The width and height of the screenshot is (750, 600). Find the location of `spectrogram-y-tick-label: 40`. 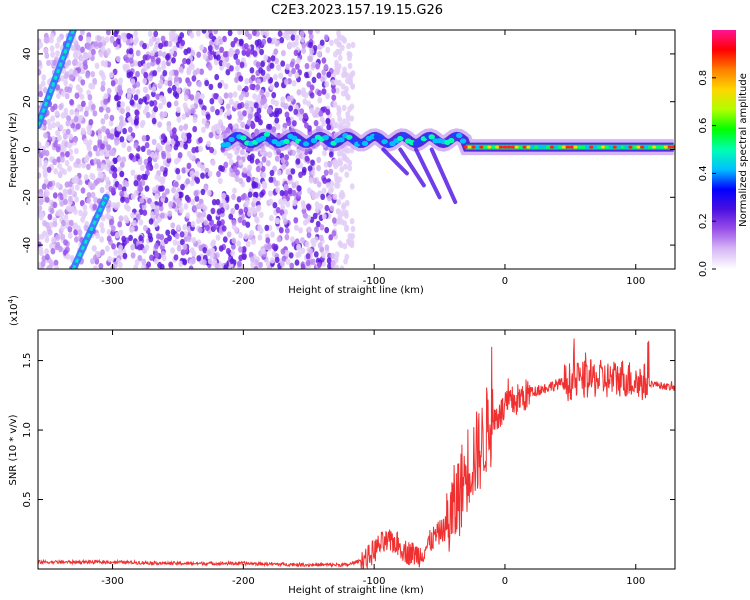

spectrogram-y-tick-label: 40 is located at coordinates (27, 54).